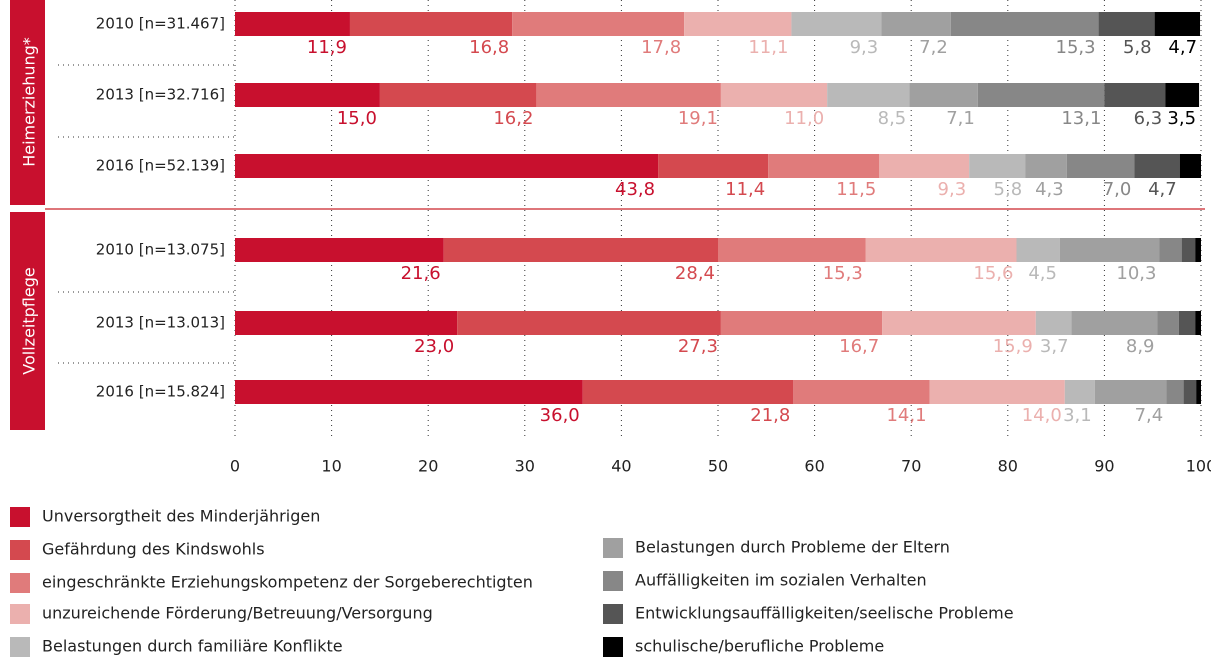  What do you see at coordinates (1042, 415) in the screenshot?
I see `value-label: 14,0` at bounding box center [1042, 415].